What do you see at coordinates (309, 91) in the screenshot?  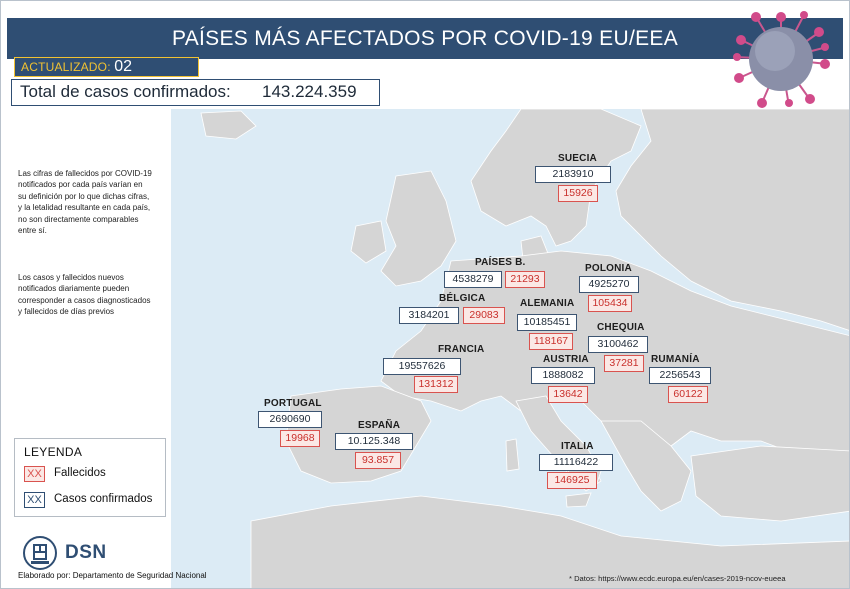 I see `total-cases-value: 143.224.359` at bounding box center [309, 91].